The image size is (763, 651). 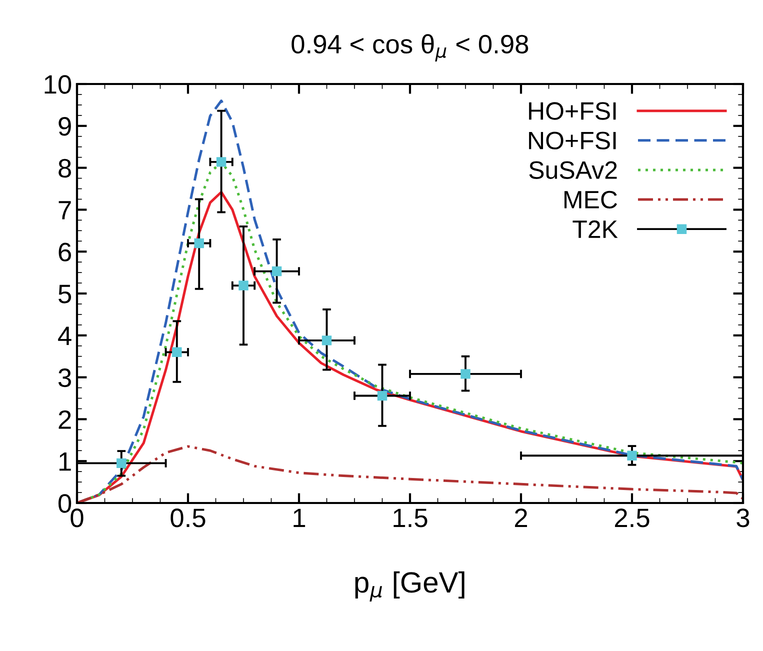 I want to click on y-tick-label: 1, so click(x=65, y=461).